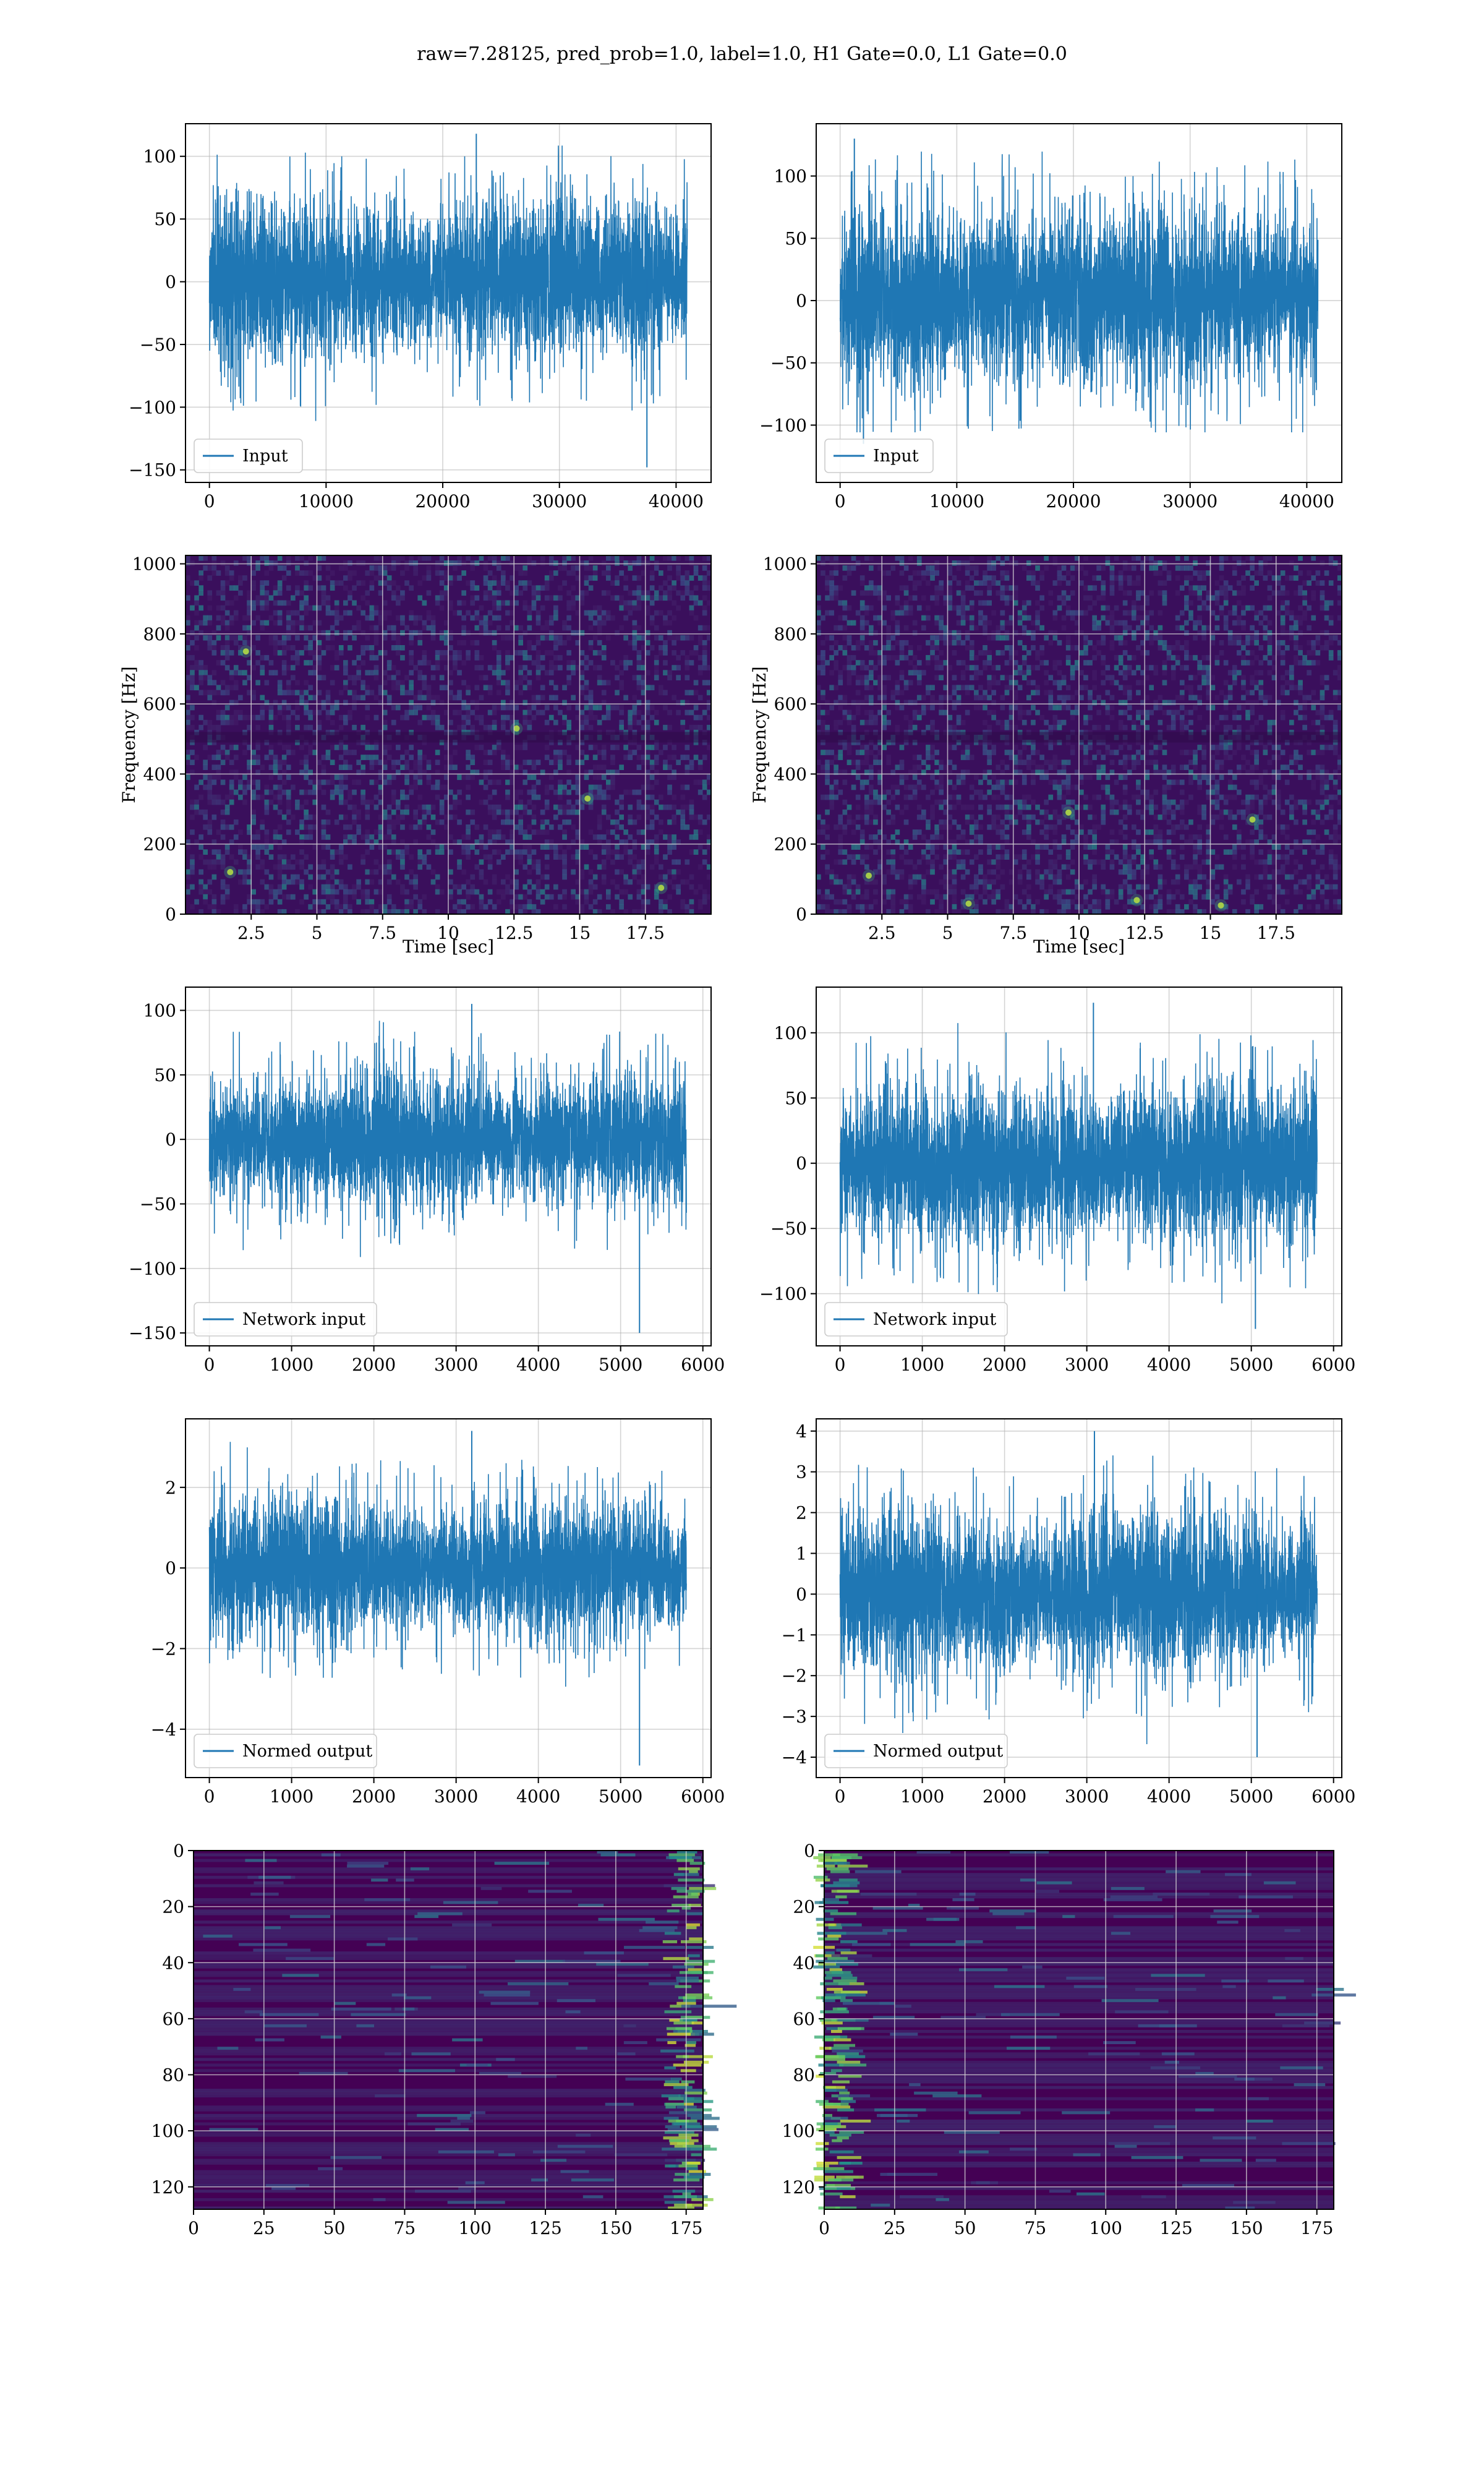 The image size is (1484, 2474). Describe the element at coordinates (1073, 501) in the screenshot. I see `input-right-xtick-label: 20000` at that location.